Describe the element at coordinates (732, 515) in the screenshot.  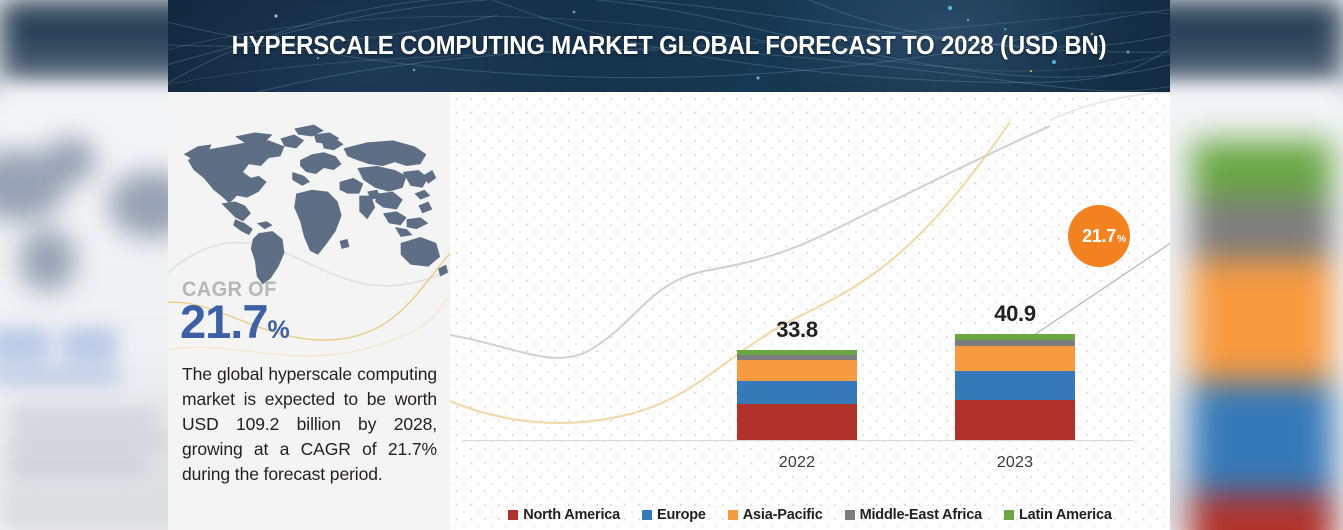
I see `legend-swatch-asia-pacific` at that location.